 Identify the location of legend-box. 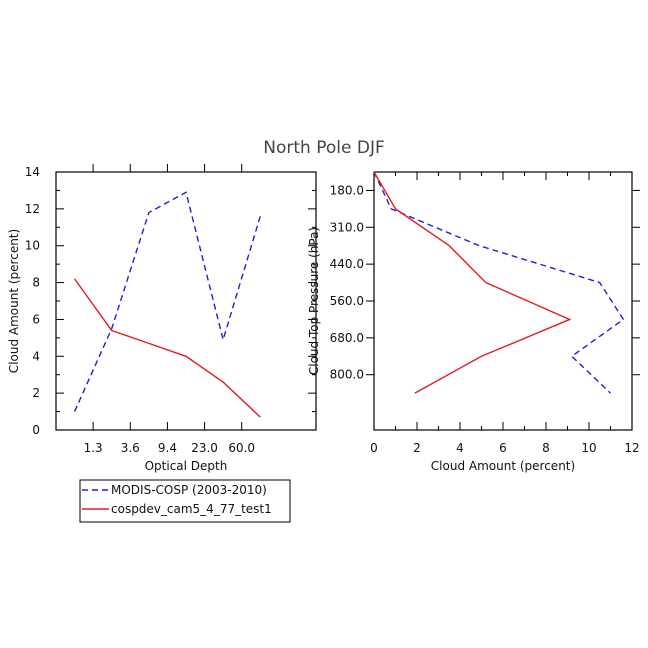
(185, 501).